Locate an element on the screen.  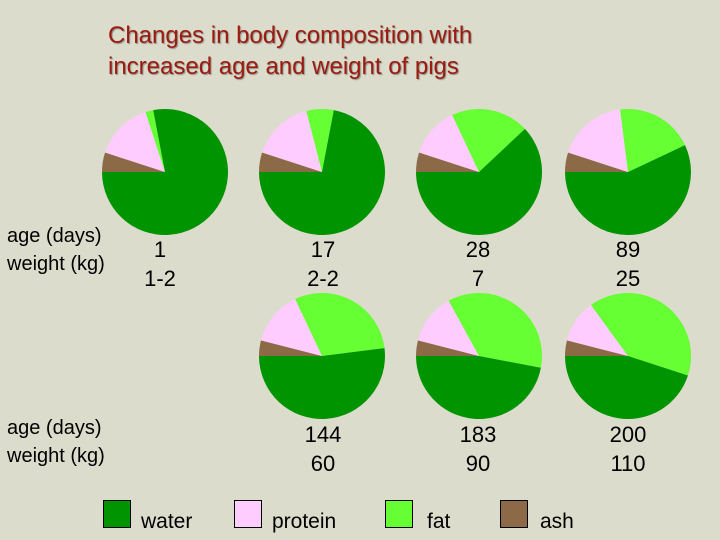
pie-2-slice-fat is located at coordinates (320, 140).